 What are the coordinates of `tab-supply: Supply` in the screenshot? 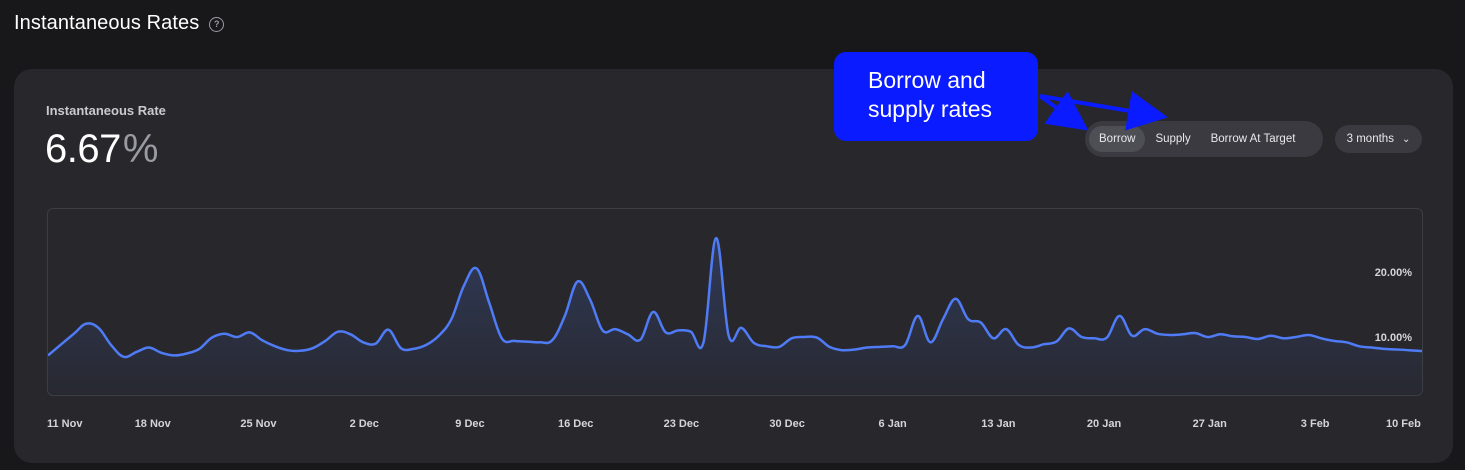 It's located at (1173, 139).